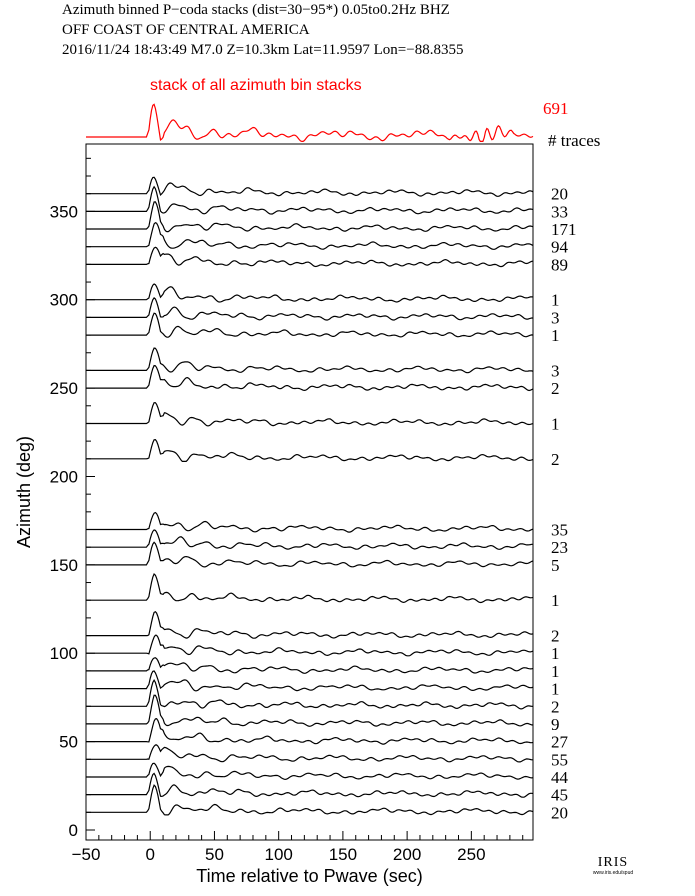  Describe the element at coordinates (24, 492) in the screenshot. I see `y-axis-label: Azimuth (deg)` at that location.